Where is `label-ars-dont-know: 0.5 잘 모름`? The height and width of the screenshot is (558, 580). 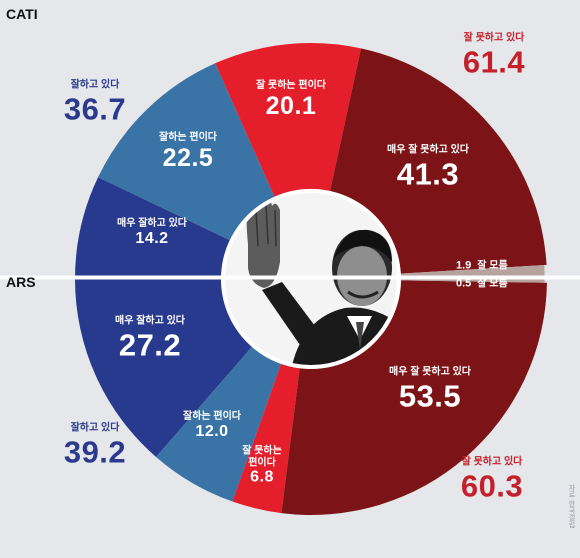 label-ars-dont-know: 0.5 잘 모름 is located at coordinates (482, 283).